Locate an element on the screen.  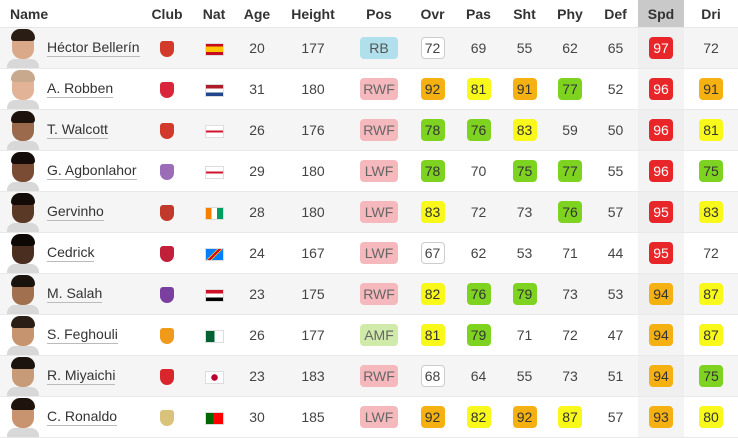
player-name-link: C. Ronaldo is located at coordinates (82, 417).